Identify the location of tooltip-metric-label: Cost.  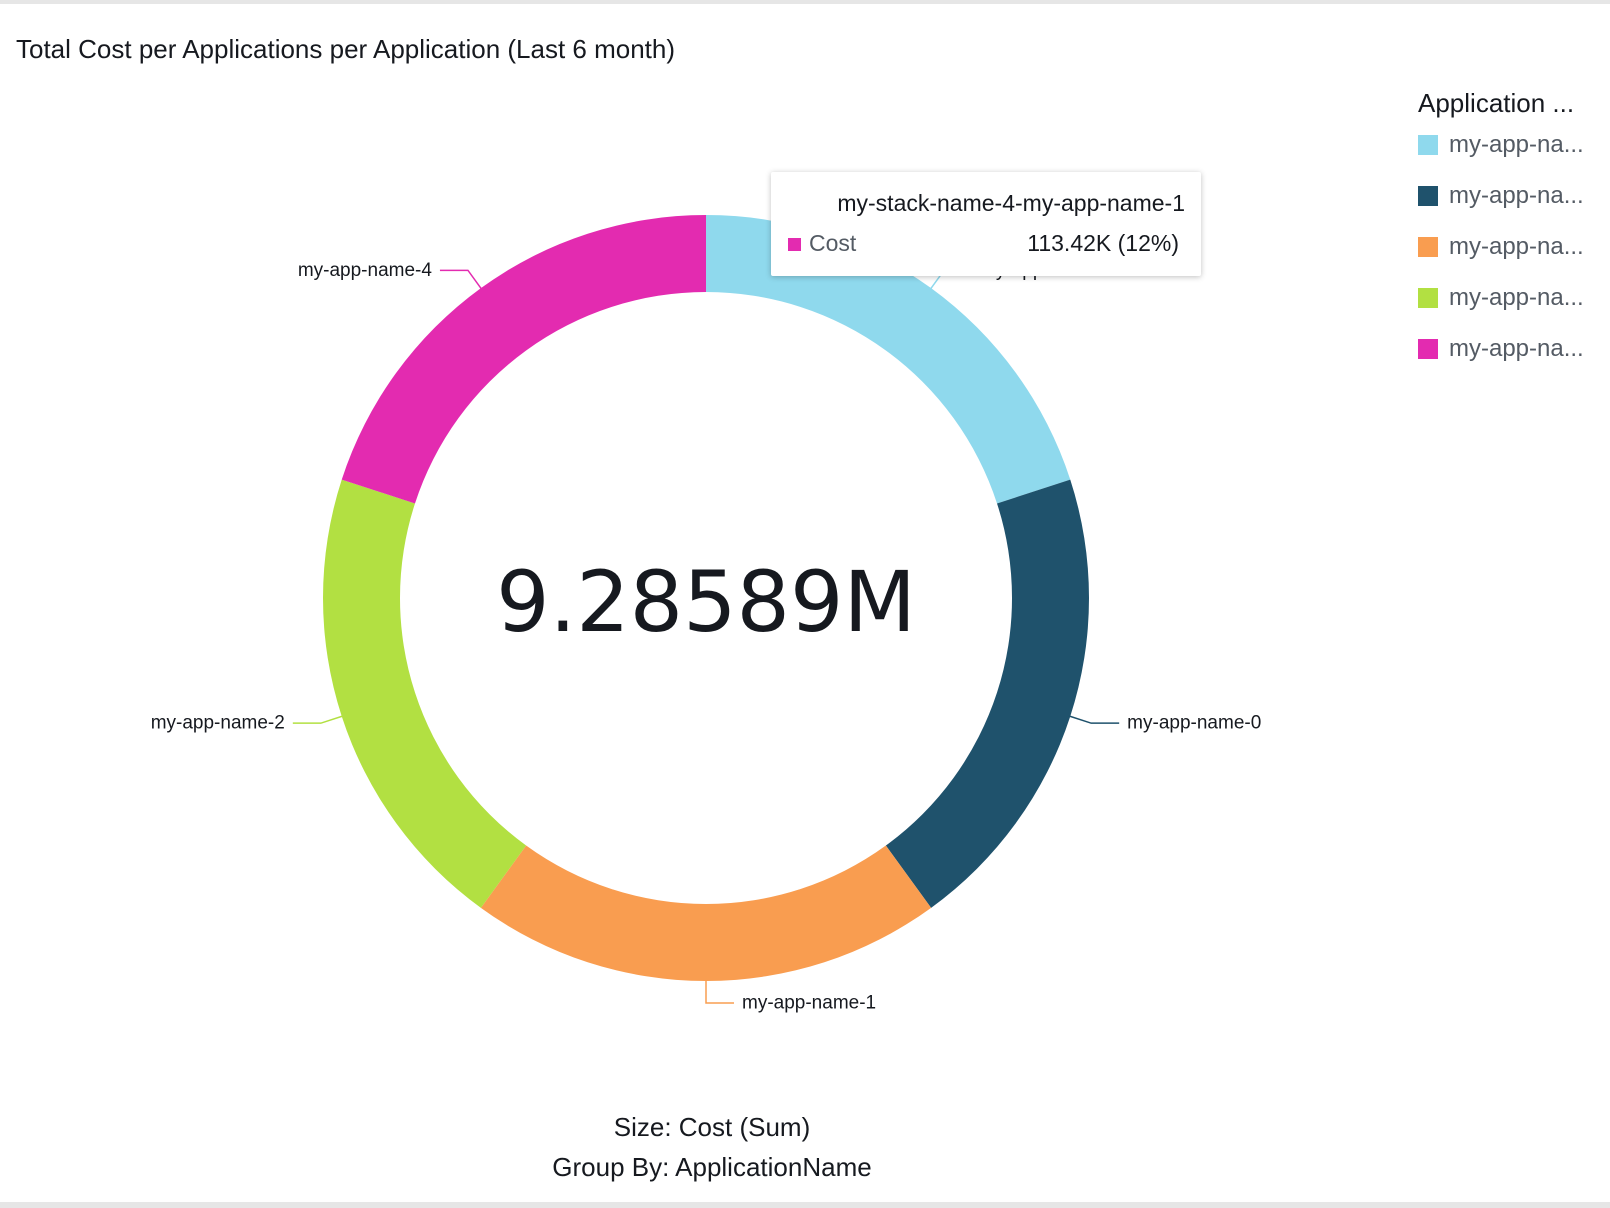
(833, 243).